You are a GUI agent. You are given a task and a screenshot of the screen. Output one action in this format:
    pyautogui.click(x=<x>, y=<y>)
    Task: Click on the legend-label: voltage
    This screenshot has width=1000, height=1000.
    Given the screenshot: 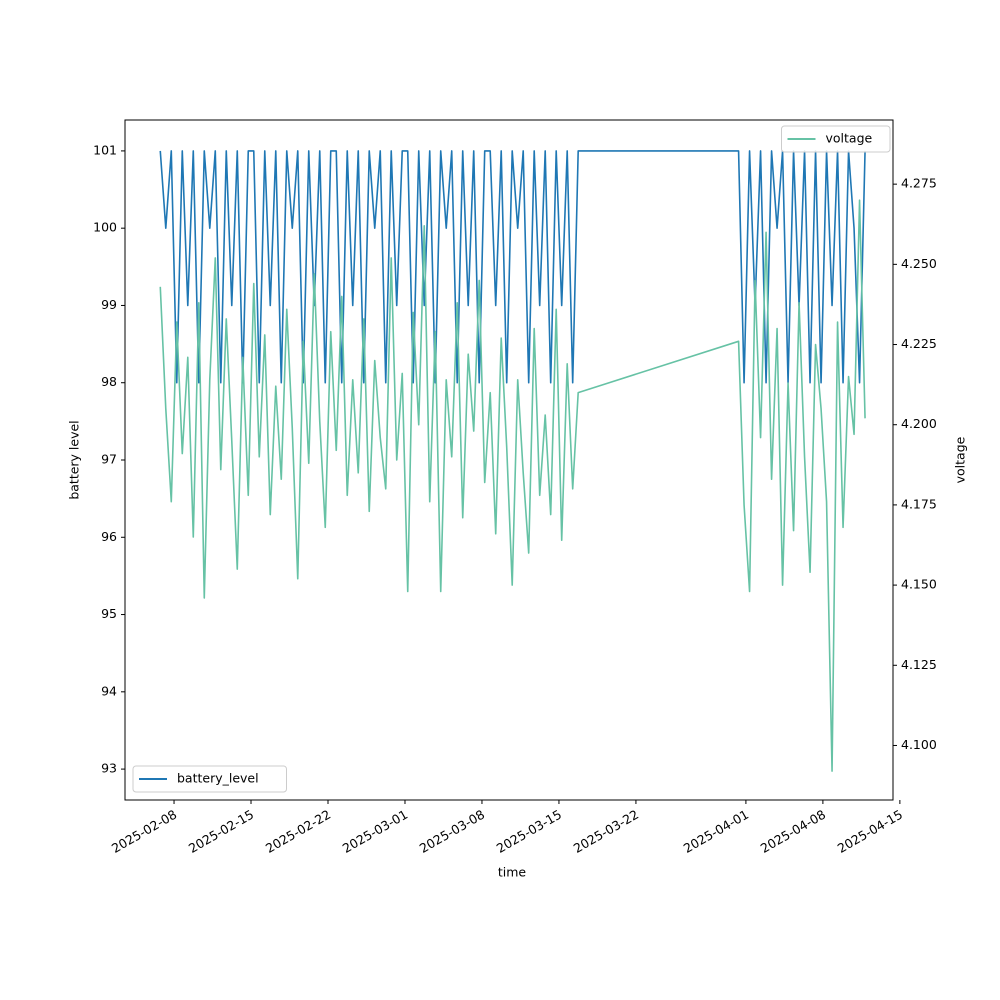 What is the action you would take?
    pyautogui.click(x=849, y=138)
    